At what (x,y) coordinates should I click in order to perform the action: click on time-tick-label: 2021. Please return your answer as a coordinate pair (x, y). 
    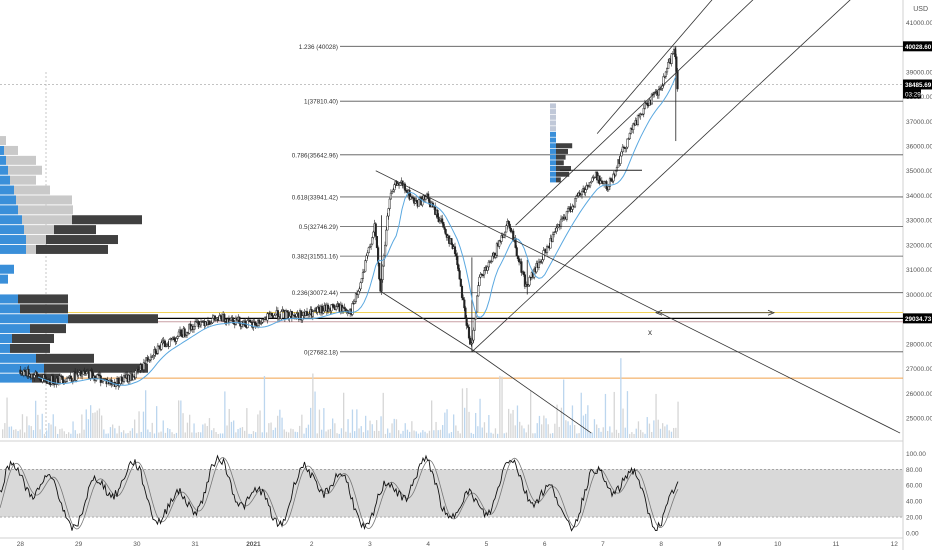
    Looking at the image, I should click on (253, 544).